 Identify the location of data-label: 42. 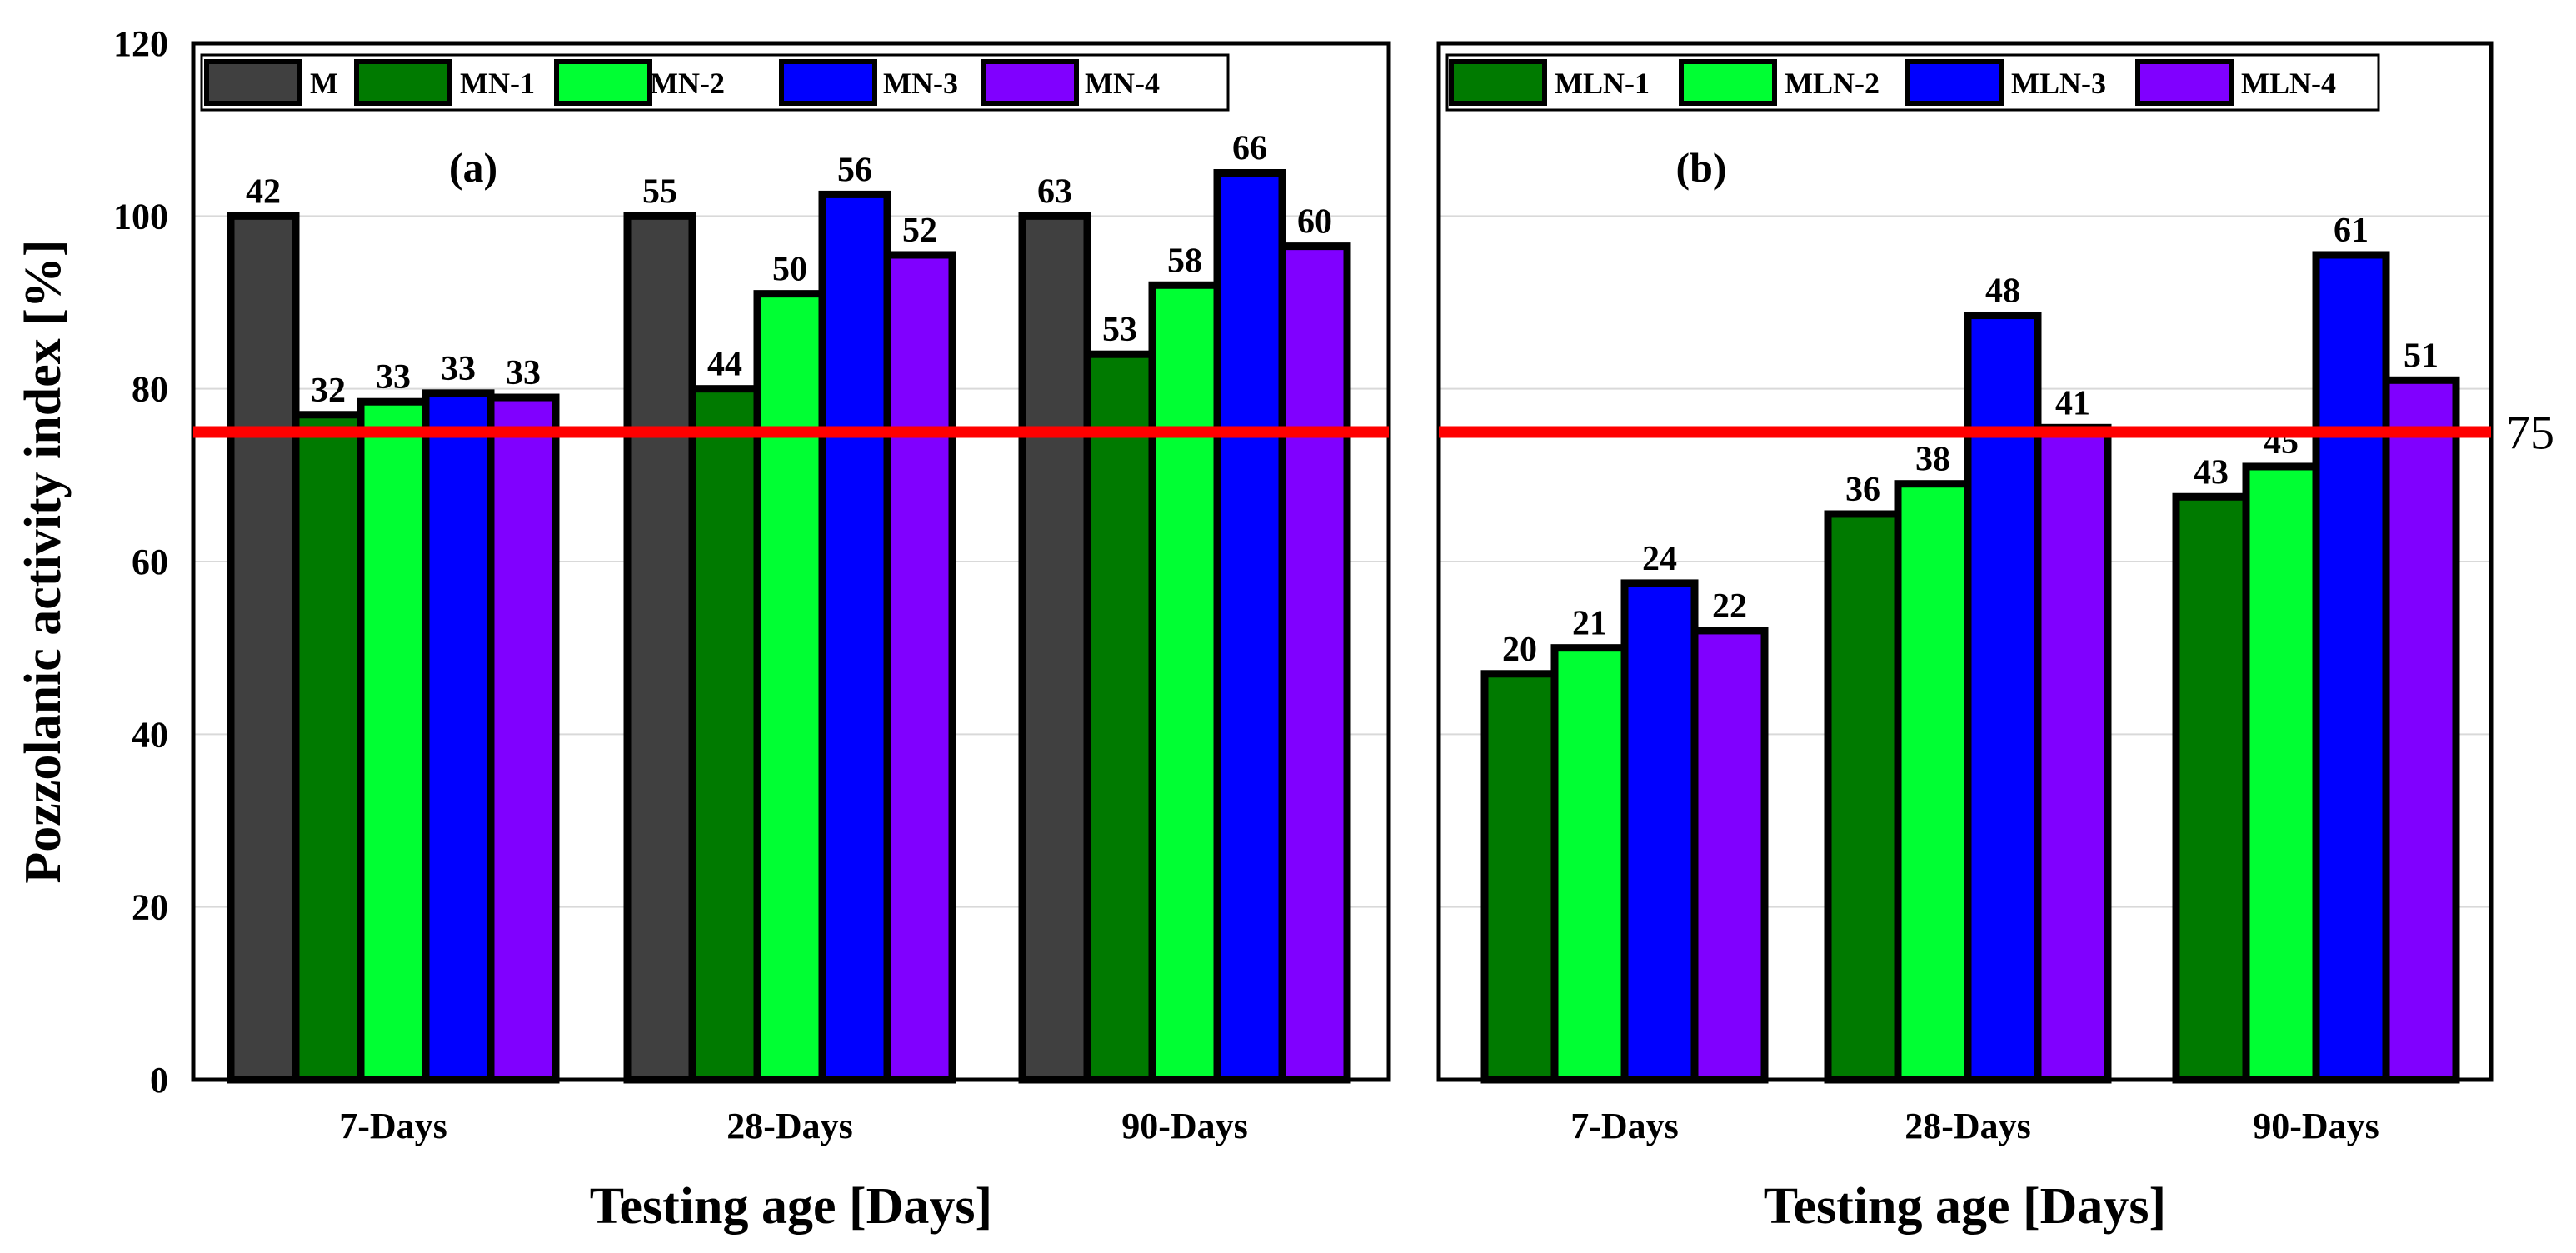
(263, 191).